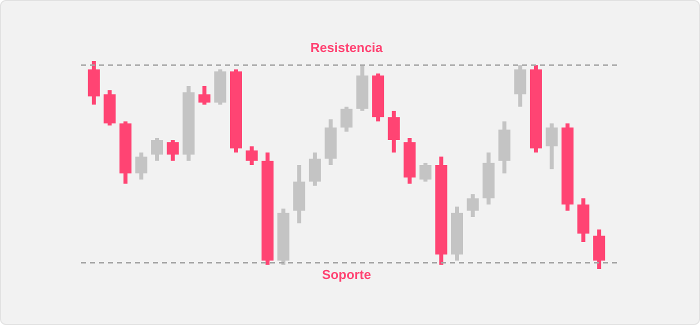 The width and height of the screenshot is (700, 325). What do you see at coordinates (347, 274) in the screenshot?
I see `ref-line-label: Soporte` at bounding box center [347, 274].